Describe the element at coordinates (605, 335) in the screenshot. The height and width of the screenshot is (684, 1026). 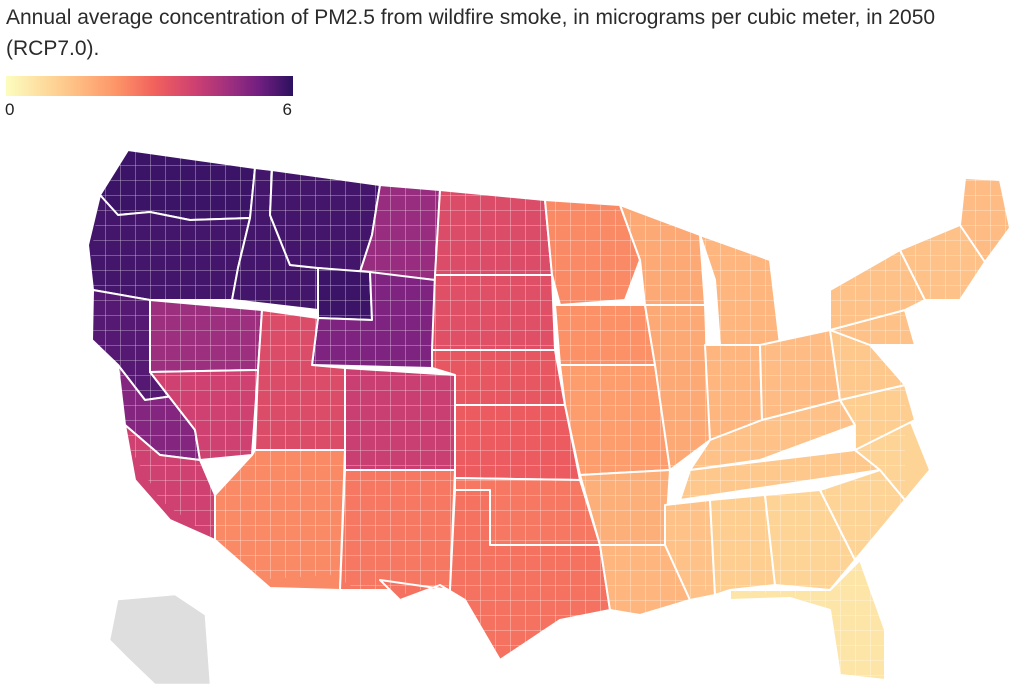
I see `region-iowa` at that location.